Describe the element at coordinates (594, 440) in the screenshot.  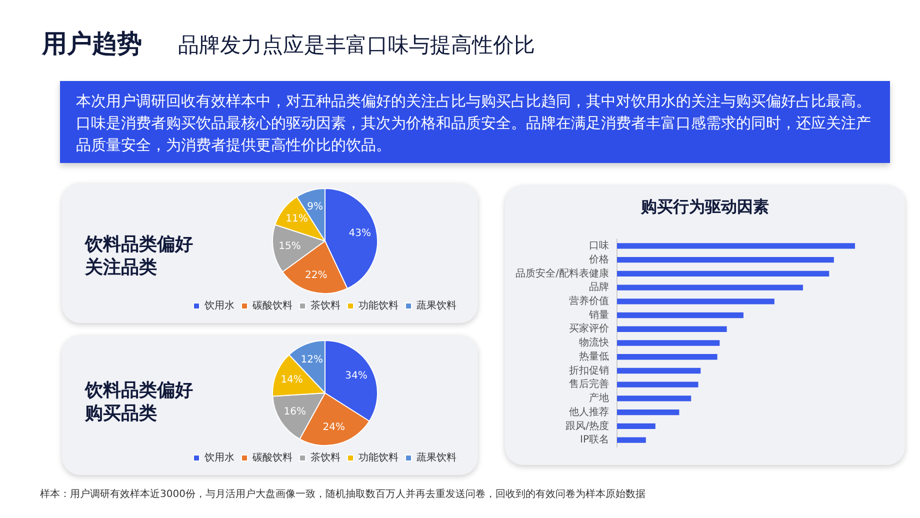
I see `y-tick-label: IP联名` at that location.